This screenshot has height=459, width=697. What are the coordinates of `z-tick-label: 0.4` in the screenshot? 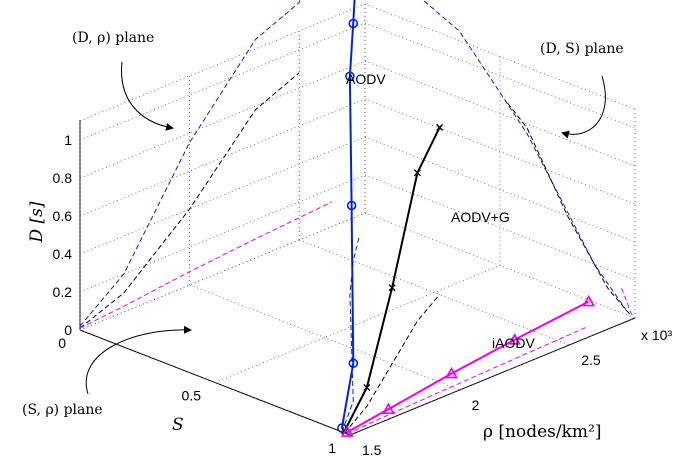 It's located at (63, 254).